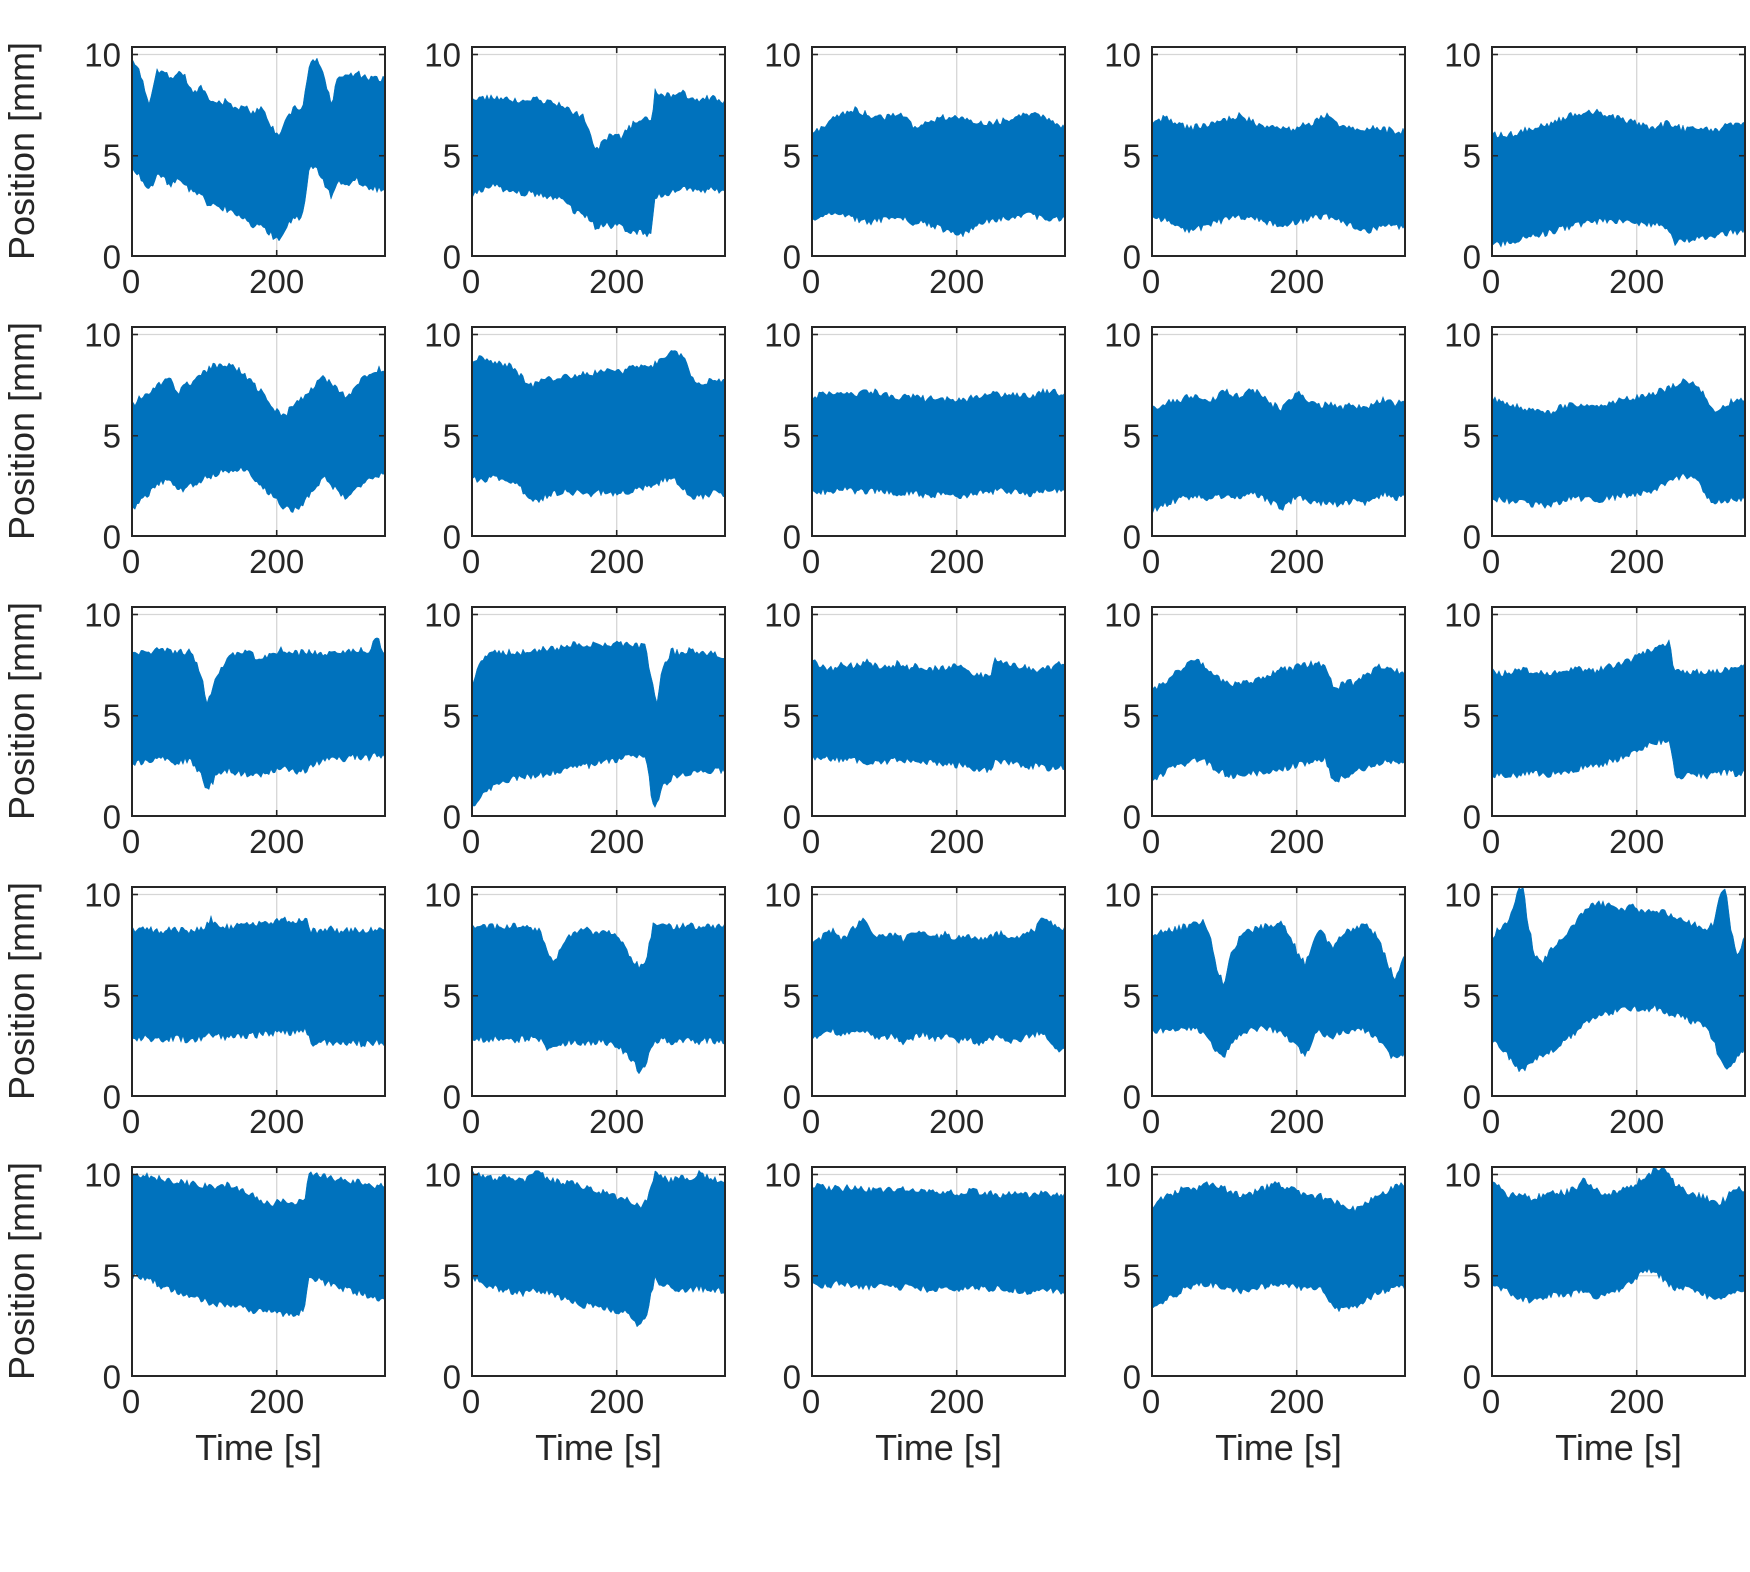 This screenshot has height=1572, width=1750. I want to click on subplot-canvas-r3-c3, so click(938, 711).